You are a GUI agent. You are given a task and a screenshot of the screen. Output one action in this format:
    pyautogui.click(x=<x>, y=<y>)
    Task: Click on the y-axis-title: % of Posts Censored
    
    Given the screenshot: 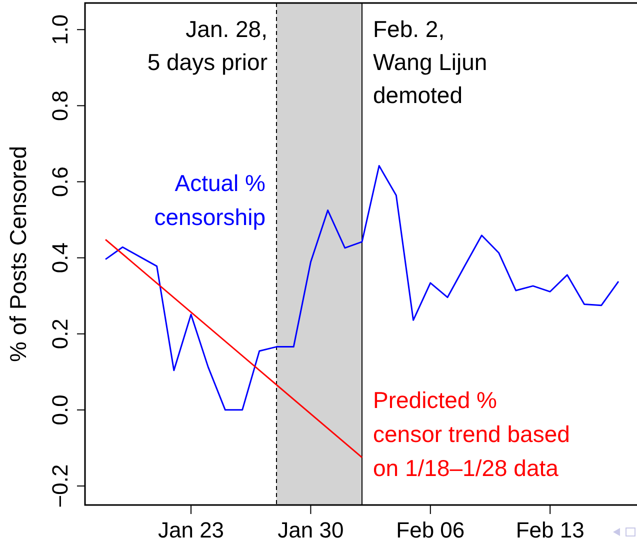 What is the action you would take?
    pyautogui.click(x=18, y=254)
    